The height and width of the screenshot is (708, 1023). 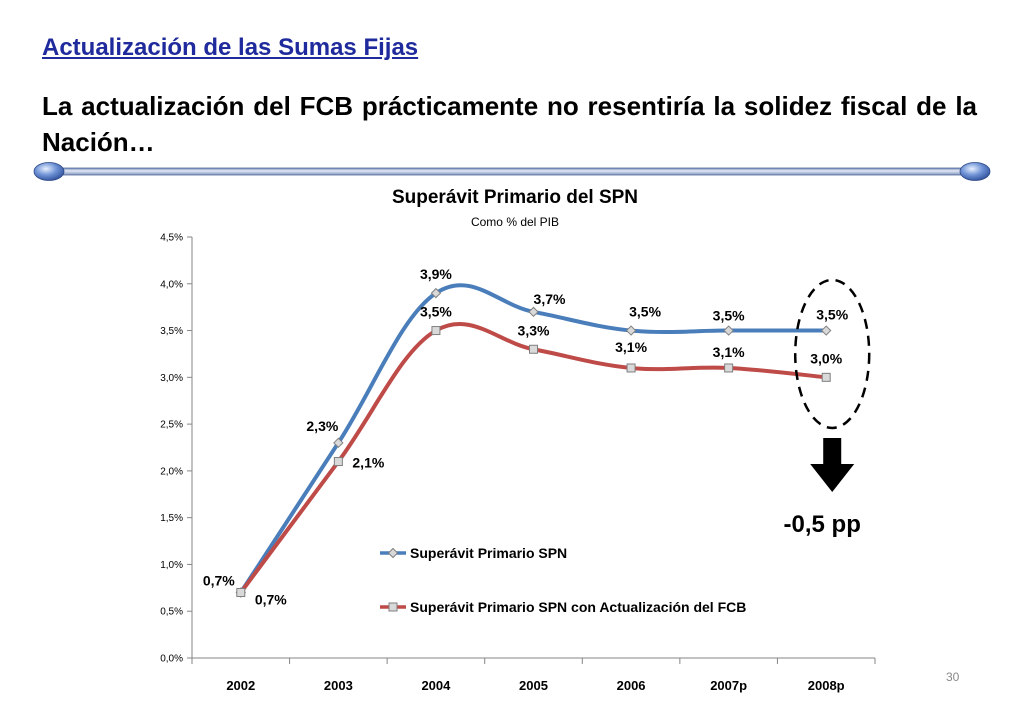 What do you see at coordinates (728, 685) in the screenshot?
I see `x-tick-label: 2007p` at bounding box center [728, 685].